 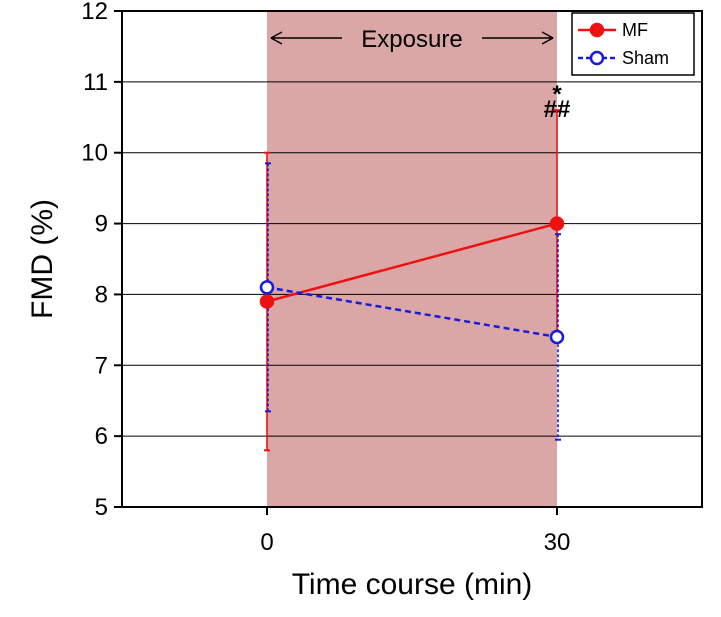 I want to click on exposure-label: Exposure, so click(x=411, y=39).